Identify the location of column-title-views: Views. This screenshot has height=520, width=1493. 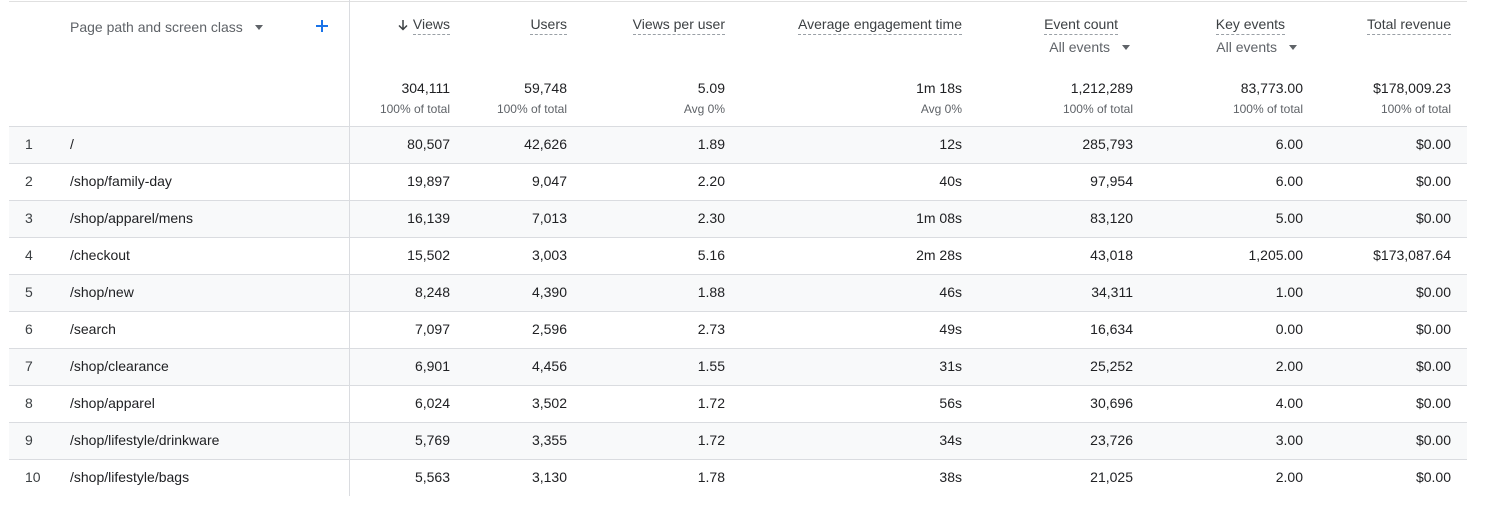
(431, 24).